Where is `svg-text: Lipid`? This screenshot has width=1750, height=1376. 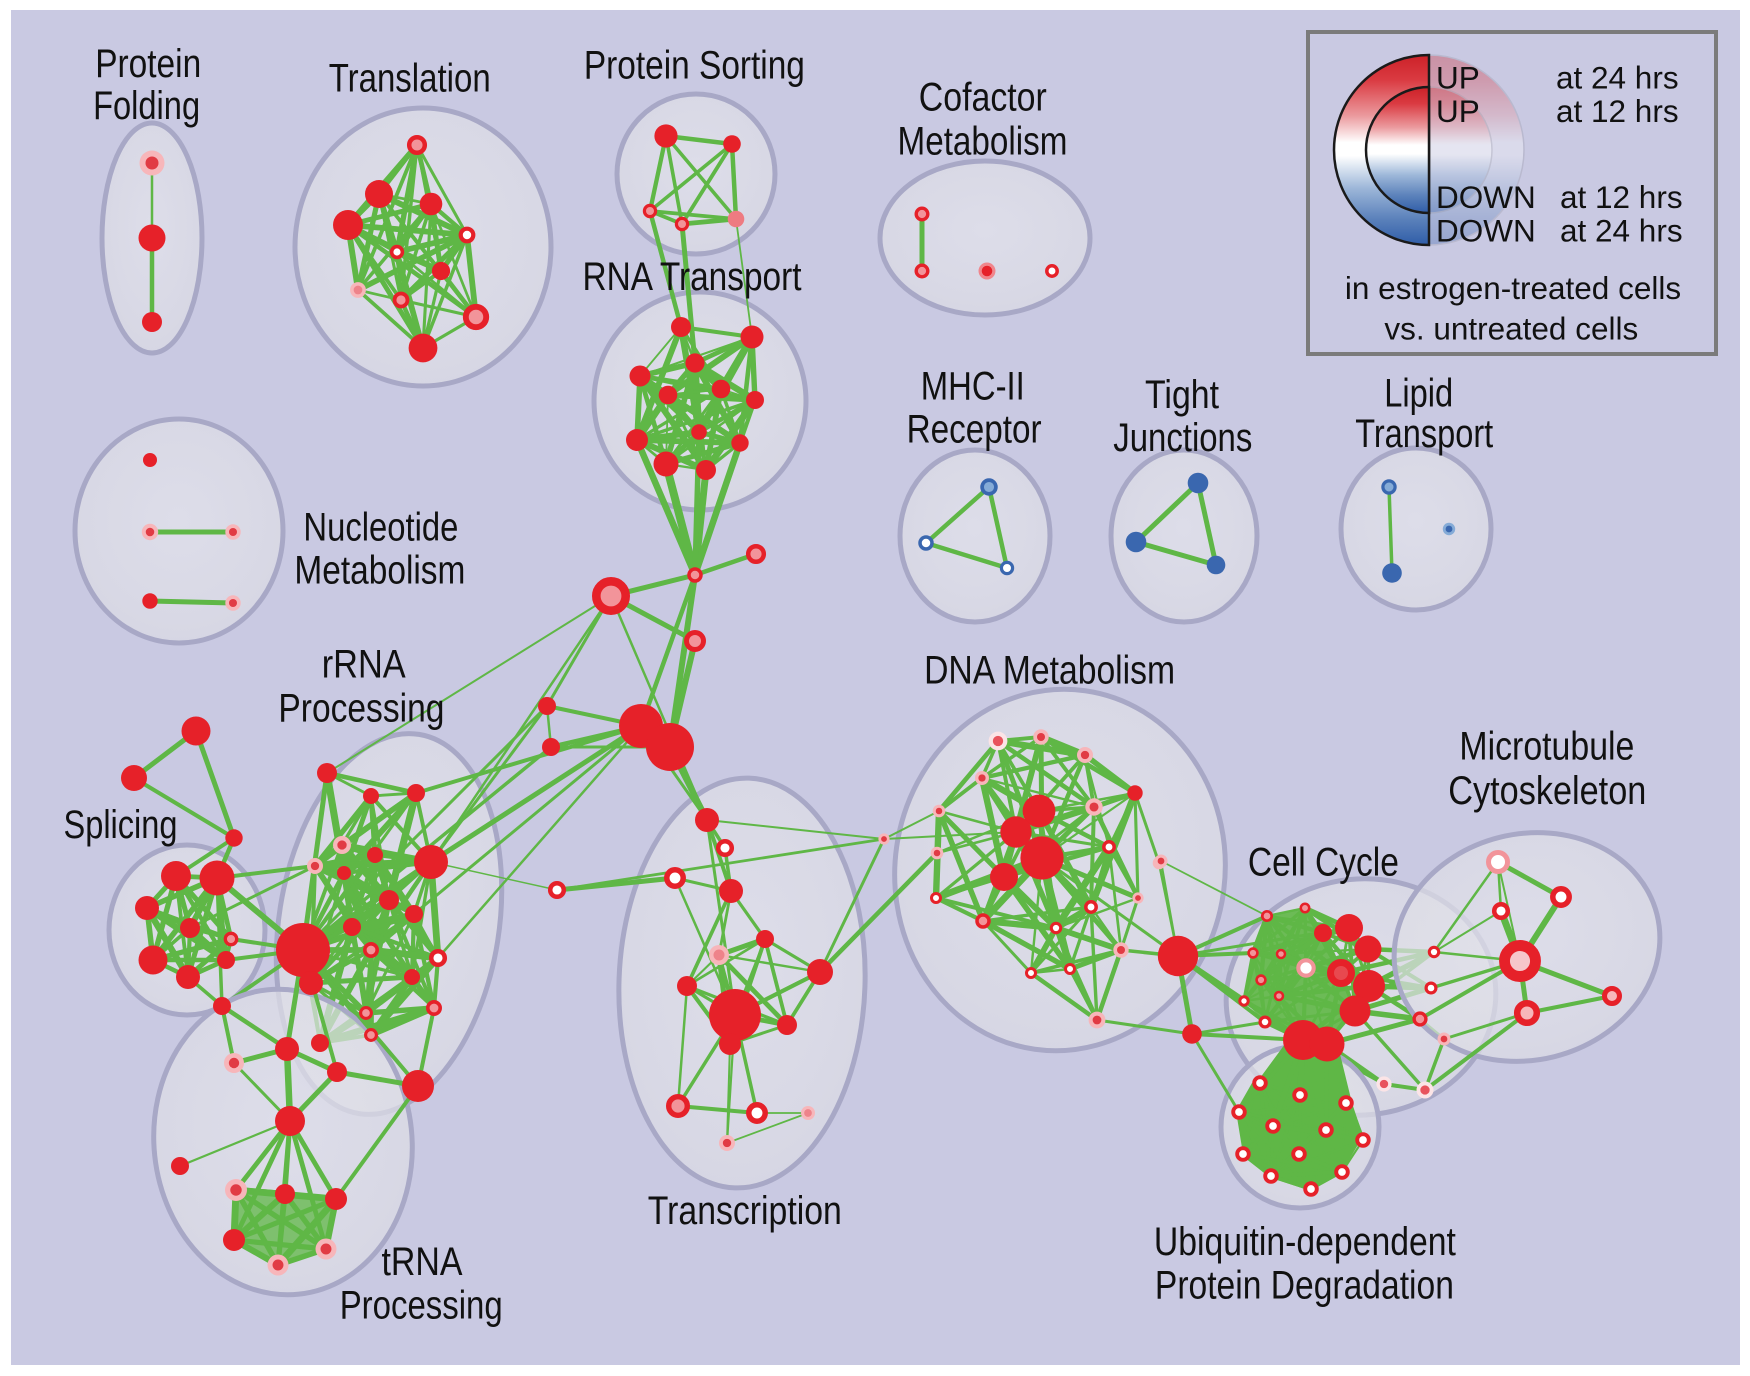
svg-text: Lipid is located at coordinates (1418, 394).